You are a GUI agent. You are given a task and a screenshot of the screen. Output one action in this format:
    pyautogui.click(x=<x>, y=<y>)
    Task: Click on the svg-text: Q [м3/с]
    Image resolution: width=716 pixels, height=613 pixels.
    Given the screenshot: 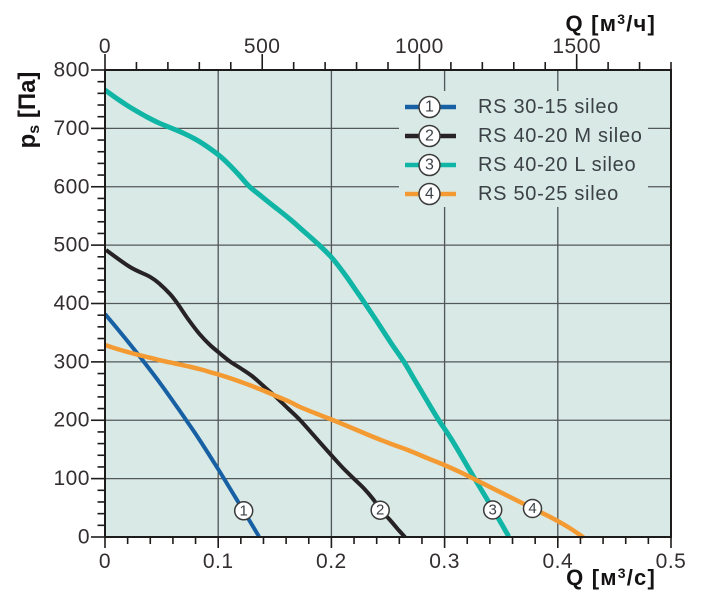 What is the action you would take?
    pyautogui.click(x=611, y=577)
    